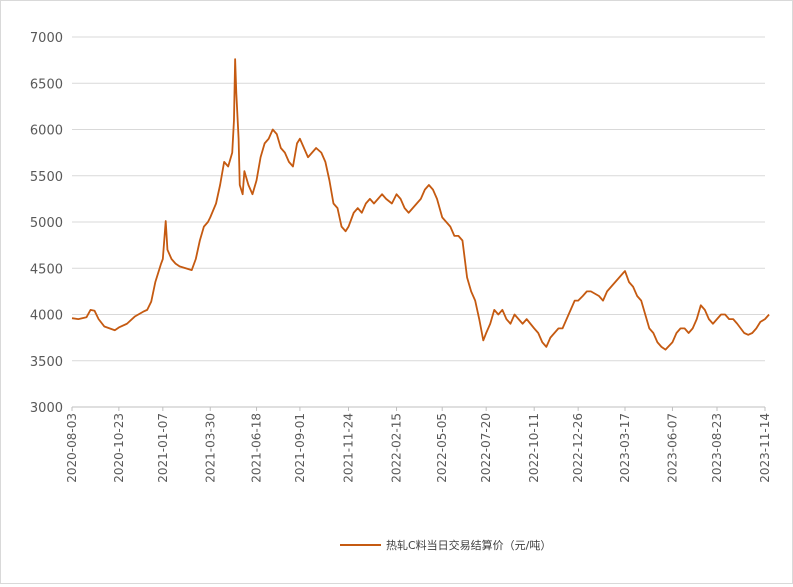 The width and height of the screenshot is (793, 587). I want to click on x-tick-label: 2022-05-05, so click(442, 448).